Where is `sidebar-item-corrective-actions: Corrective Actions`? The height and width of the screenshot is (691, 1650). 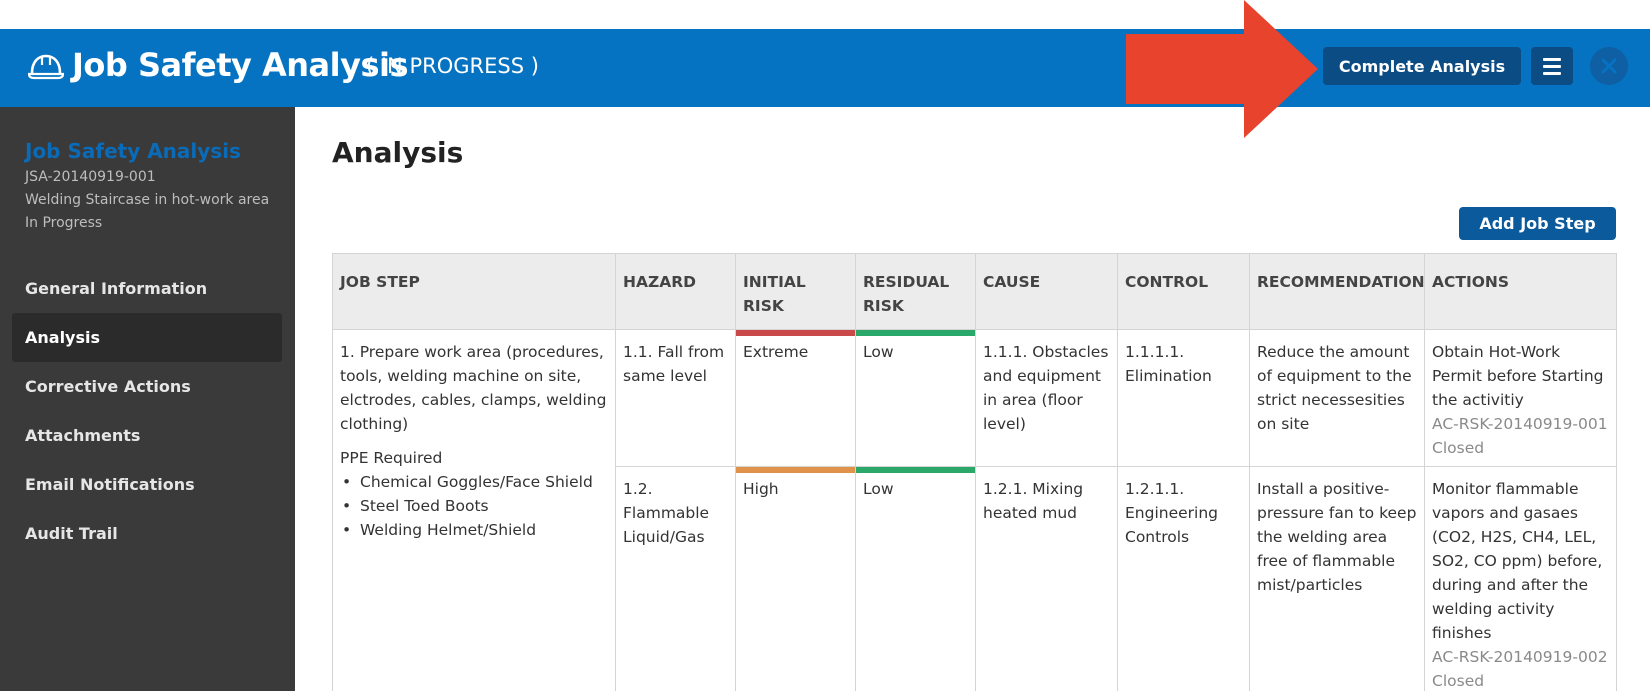 sidebar-item-corrective-actions: Corrective Actions is located at coordinates (108, 386).